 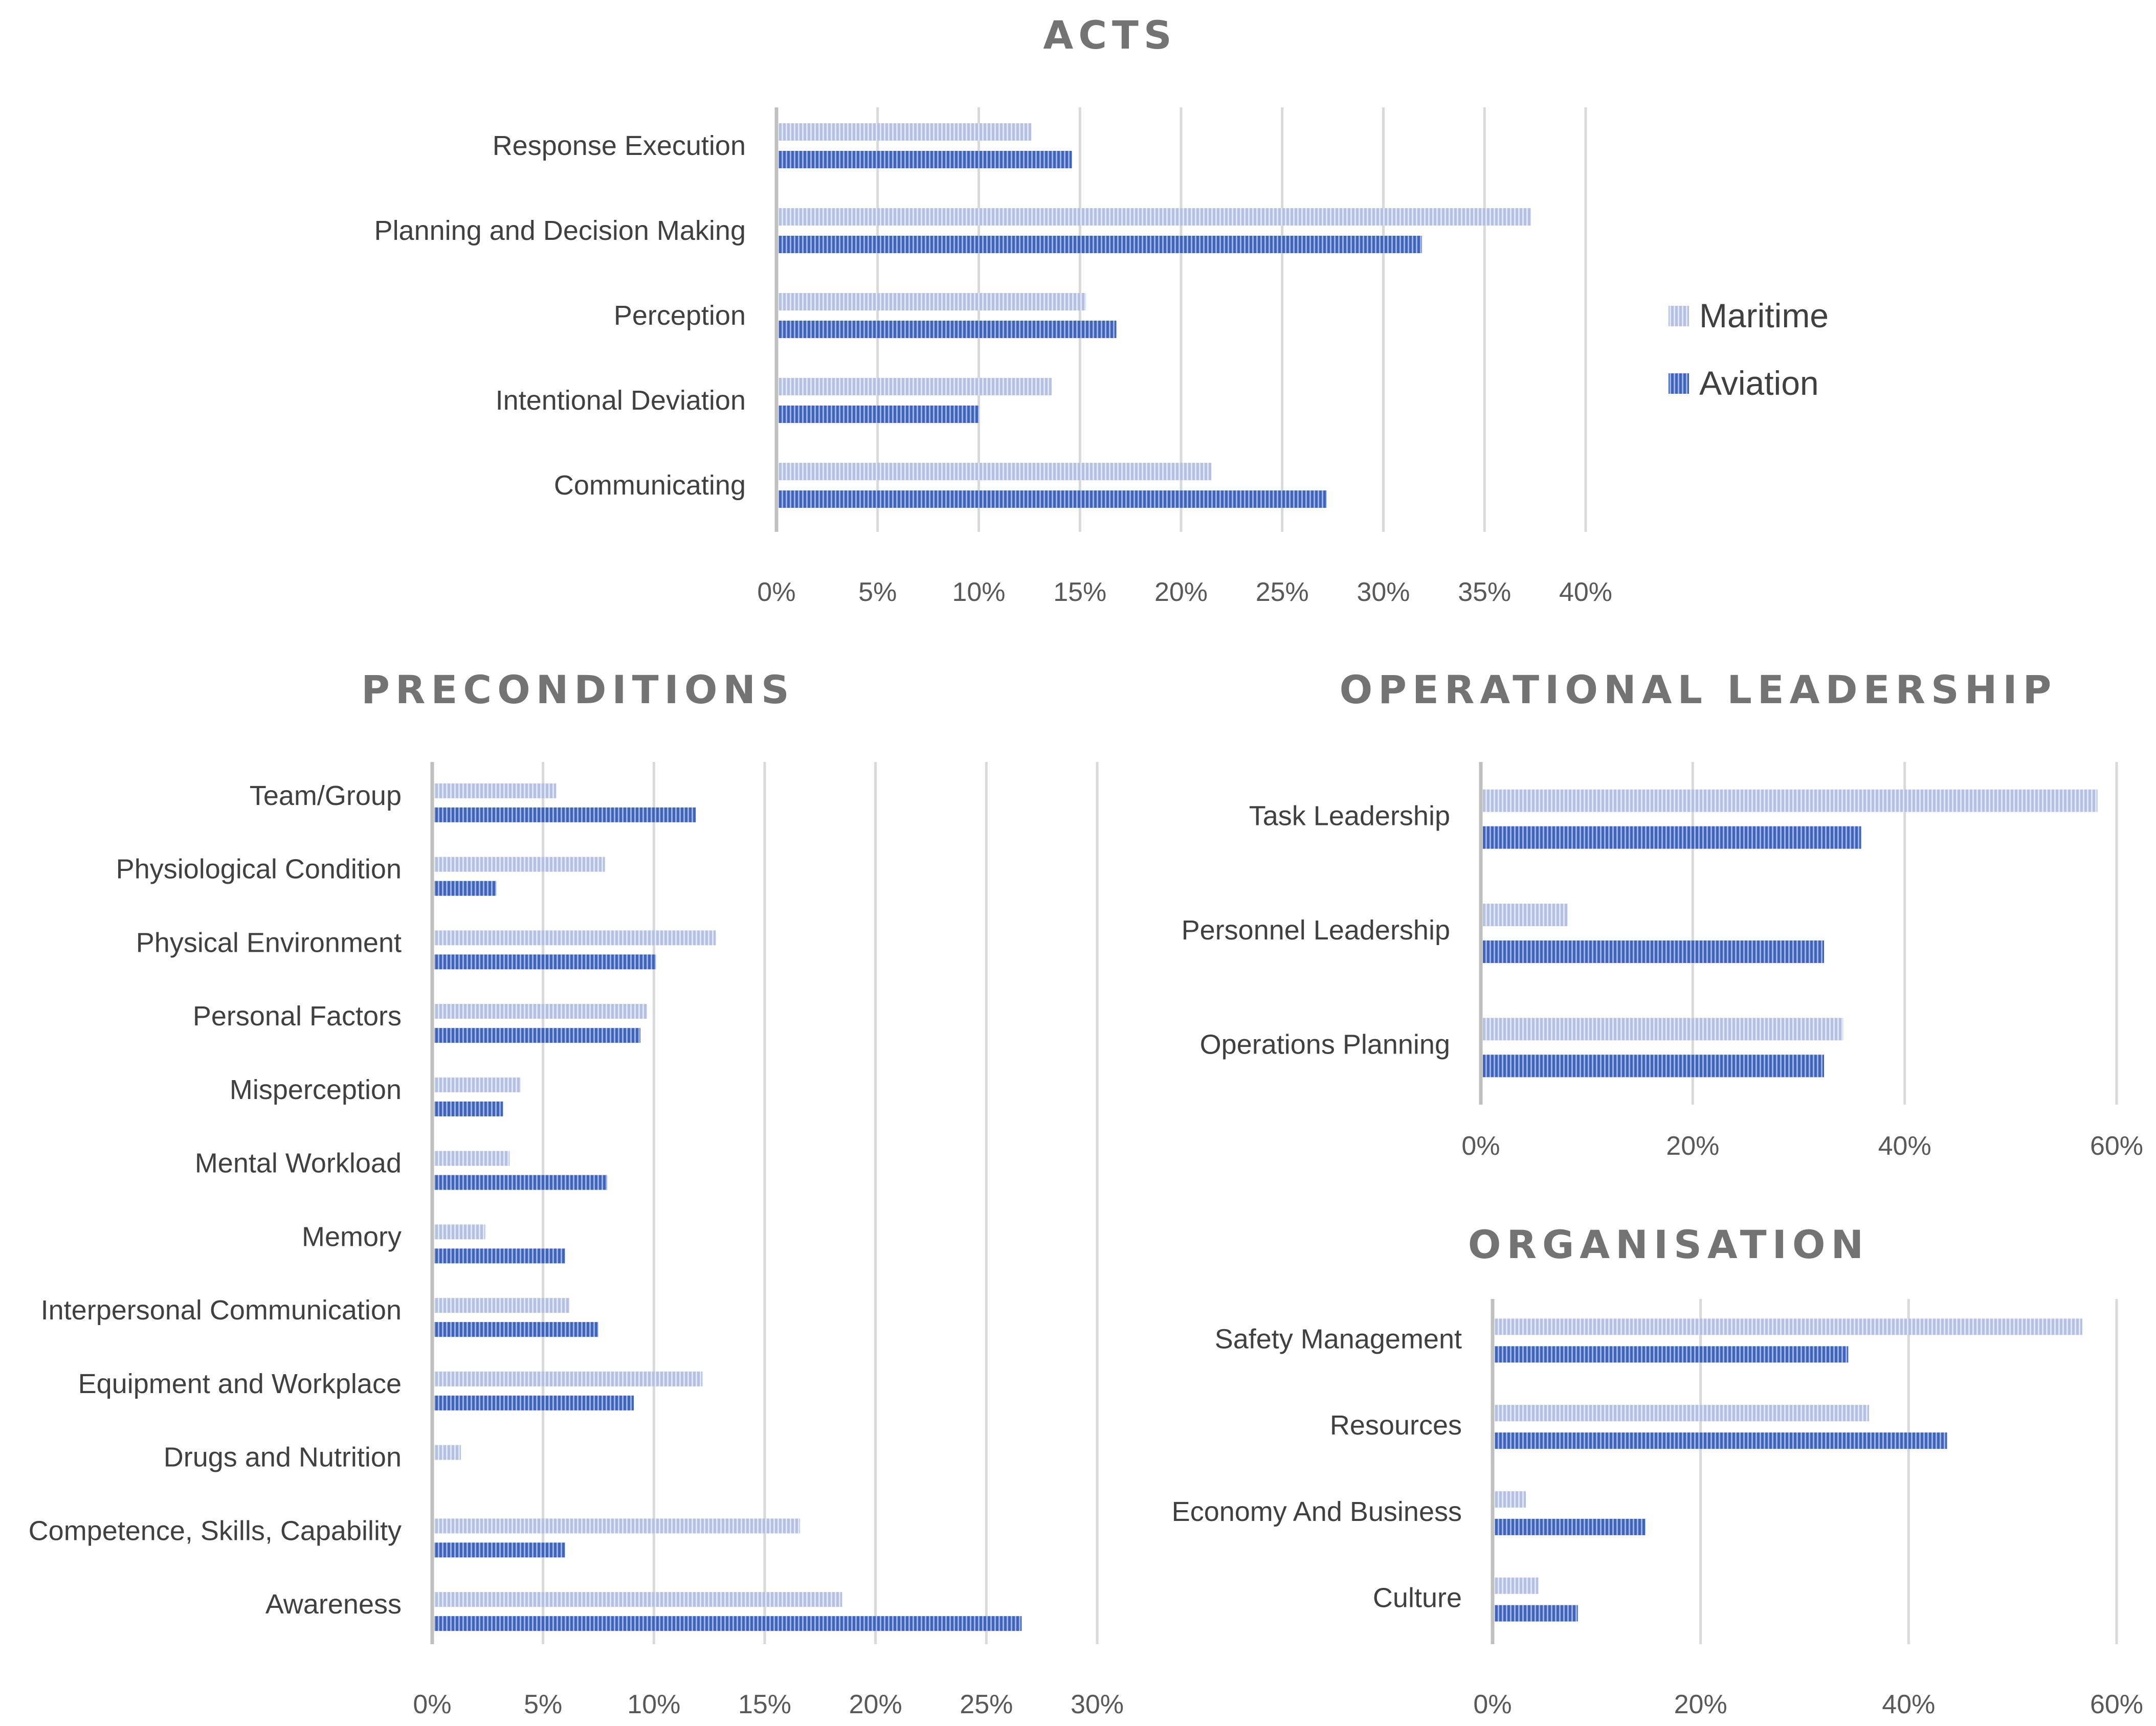 What do you see at coordinates (283, 1457) in the screenshot?
I see `category-label: Drugs and Nutrition` at bounding box center [283, 1457].